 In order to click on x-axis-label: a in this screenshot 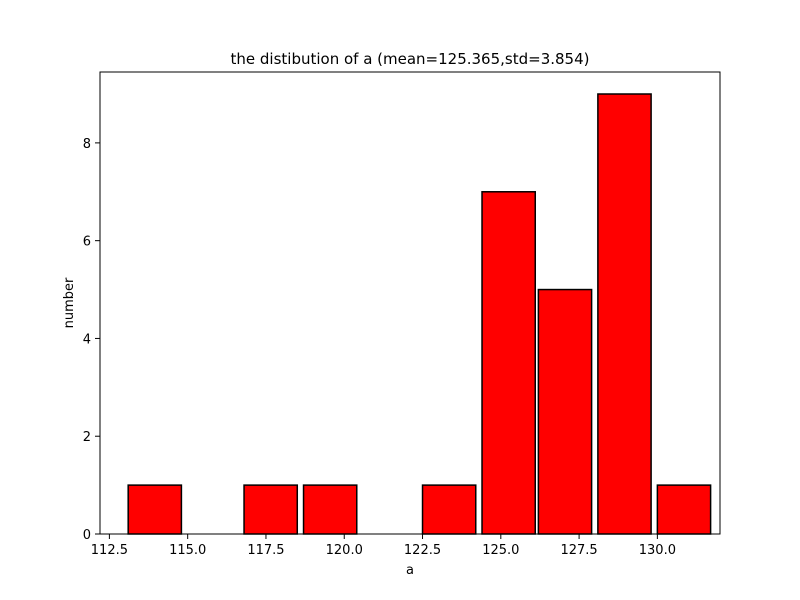, I will do `click(410, 570)`.